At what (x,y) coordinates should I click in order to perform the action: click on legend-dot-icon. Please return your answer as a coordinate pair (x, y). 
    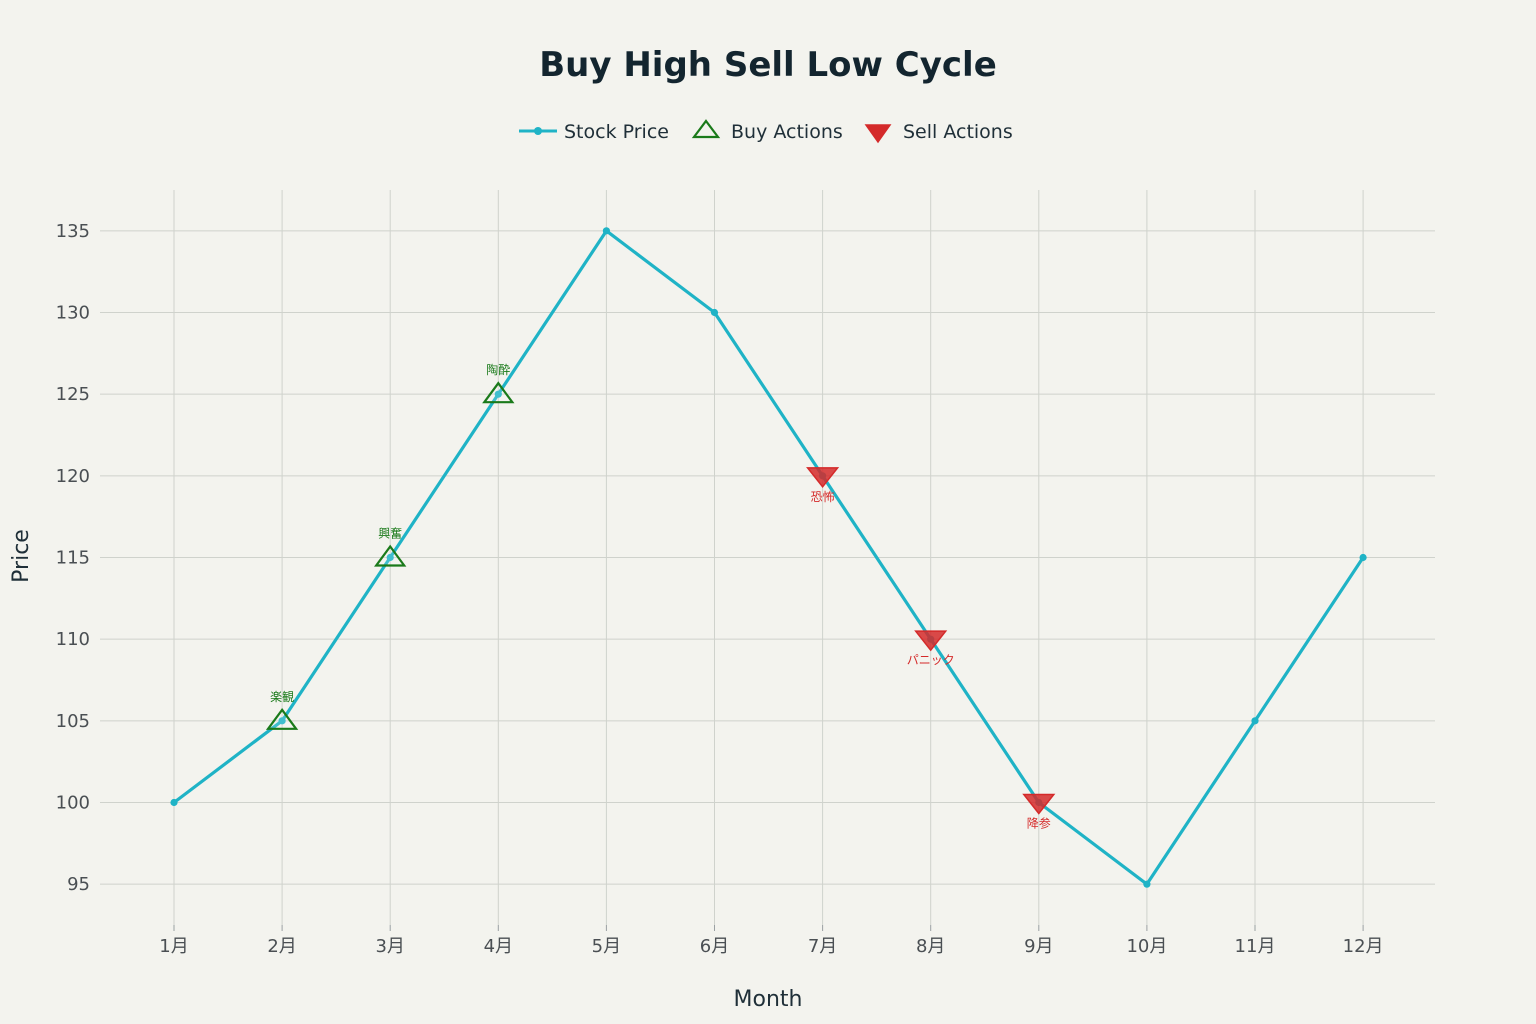
    Looking at the image, I should click on (538, 131).